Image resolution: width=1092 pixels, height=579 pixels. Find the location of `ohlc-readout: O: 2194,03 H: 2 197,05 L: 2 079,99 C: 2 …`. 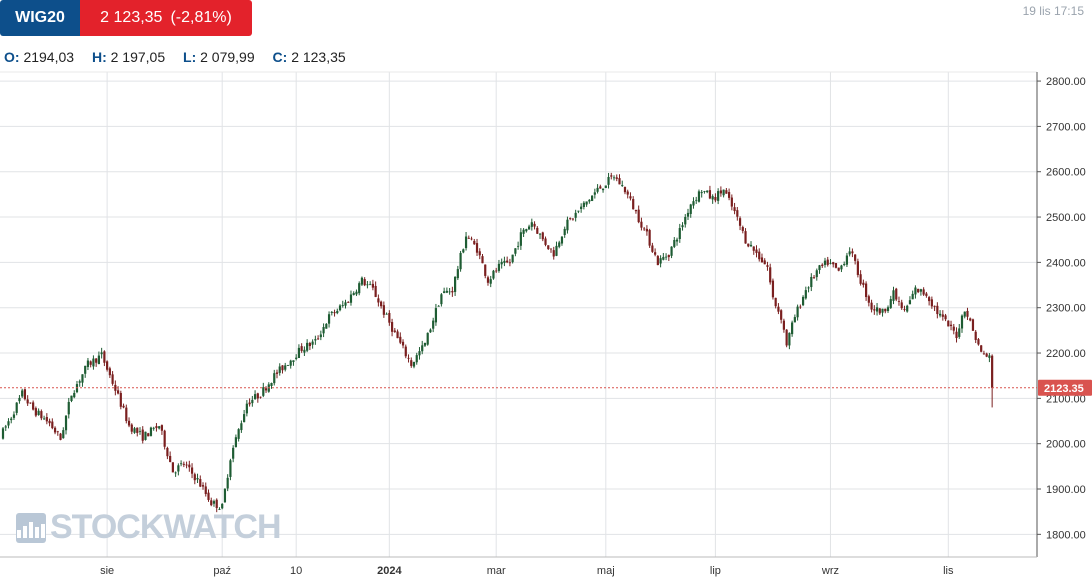

ohlc-readout: O: 2194,03 H: 2 197,05 L: 2 079,99 C: 2 … is located at coordinates (182, 57).